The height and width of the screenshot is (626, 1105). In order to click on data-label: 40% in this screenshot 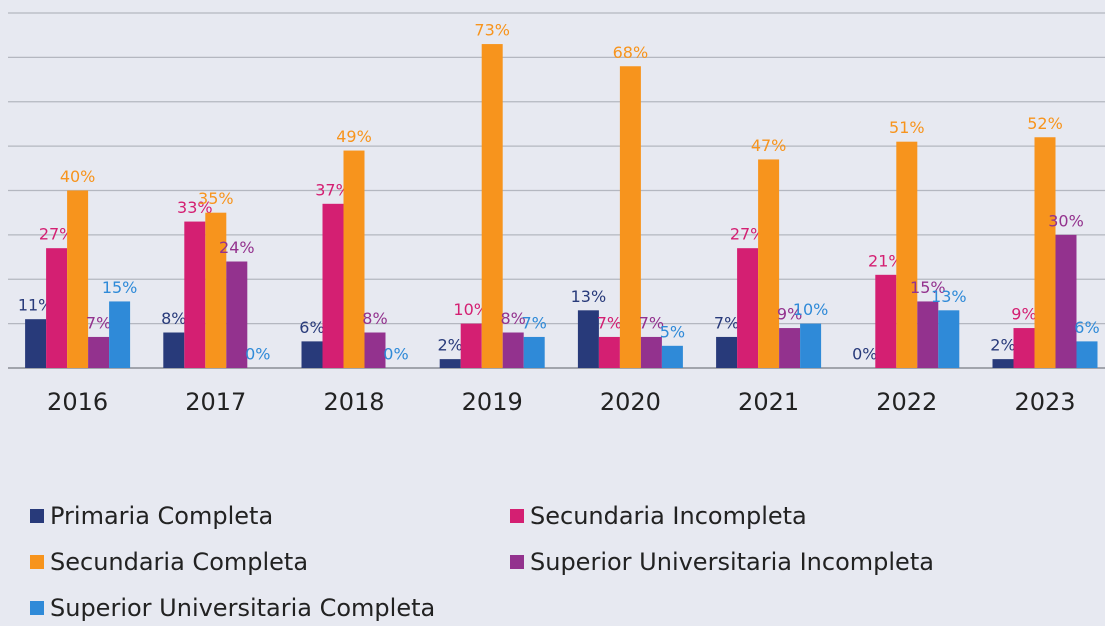, I will do `click(78, 176)`.